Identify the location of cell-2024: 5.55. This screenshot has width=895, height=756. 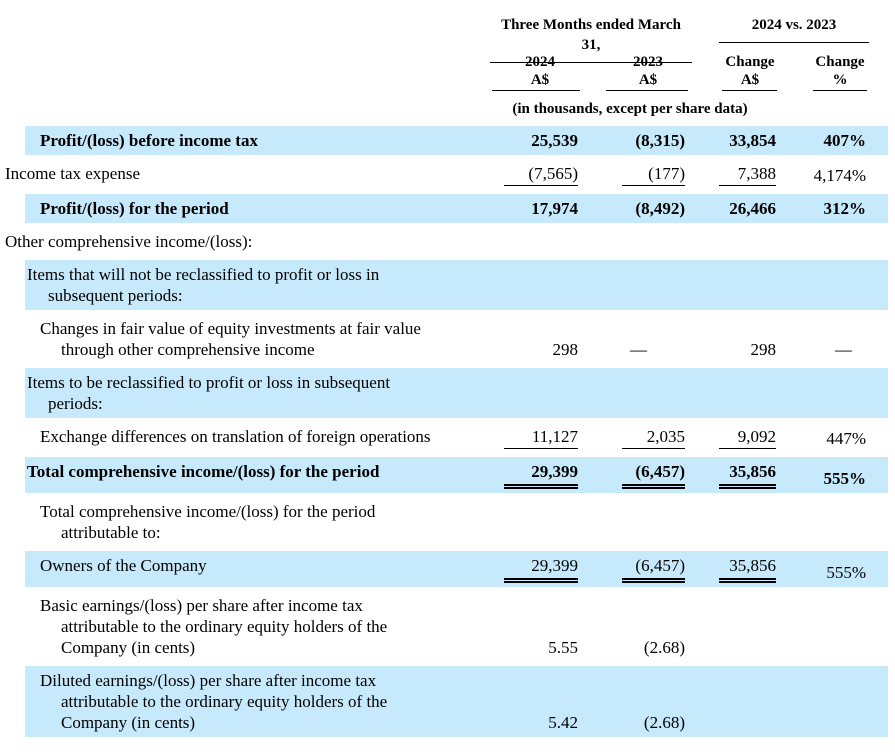
(519, 647).